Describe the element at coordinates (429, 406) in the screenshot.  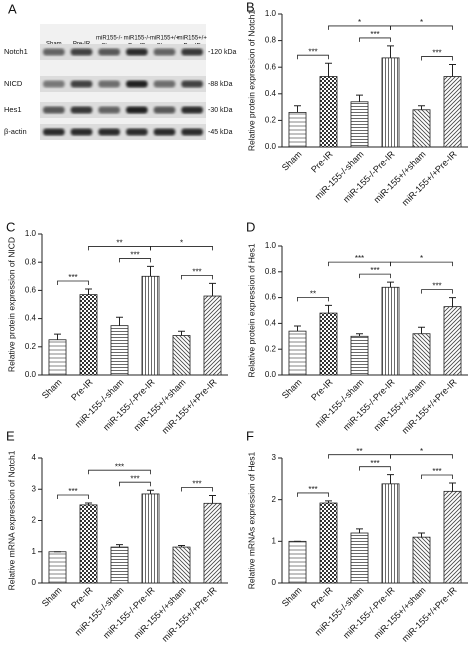
I see `x-tick-label: miR-155+/+Pre-IR` at that location.